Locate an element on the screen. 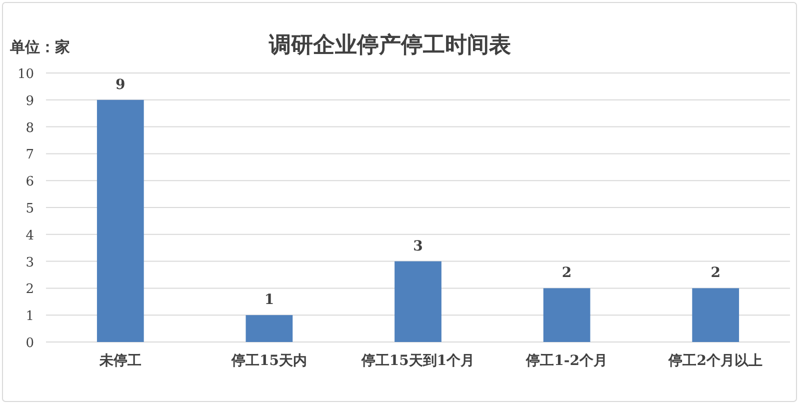 This screenshot has width=799, height=404. x-tick-label: 停工15天内 is located at coordinates (268, 361).